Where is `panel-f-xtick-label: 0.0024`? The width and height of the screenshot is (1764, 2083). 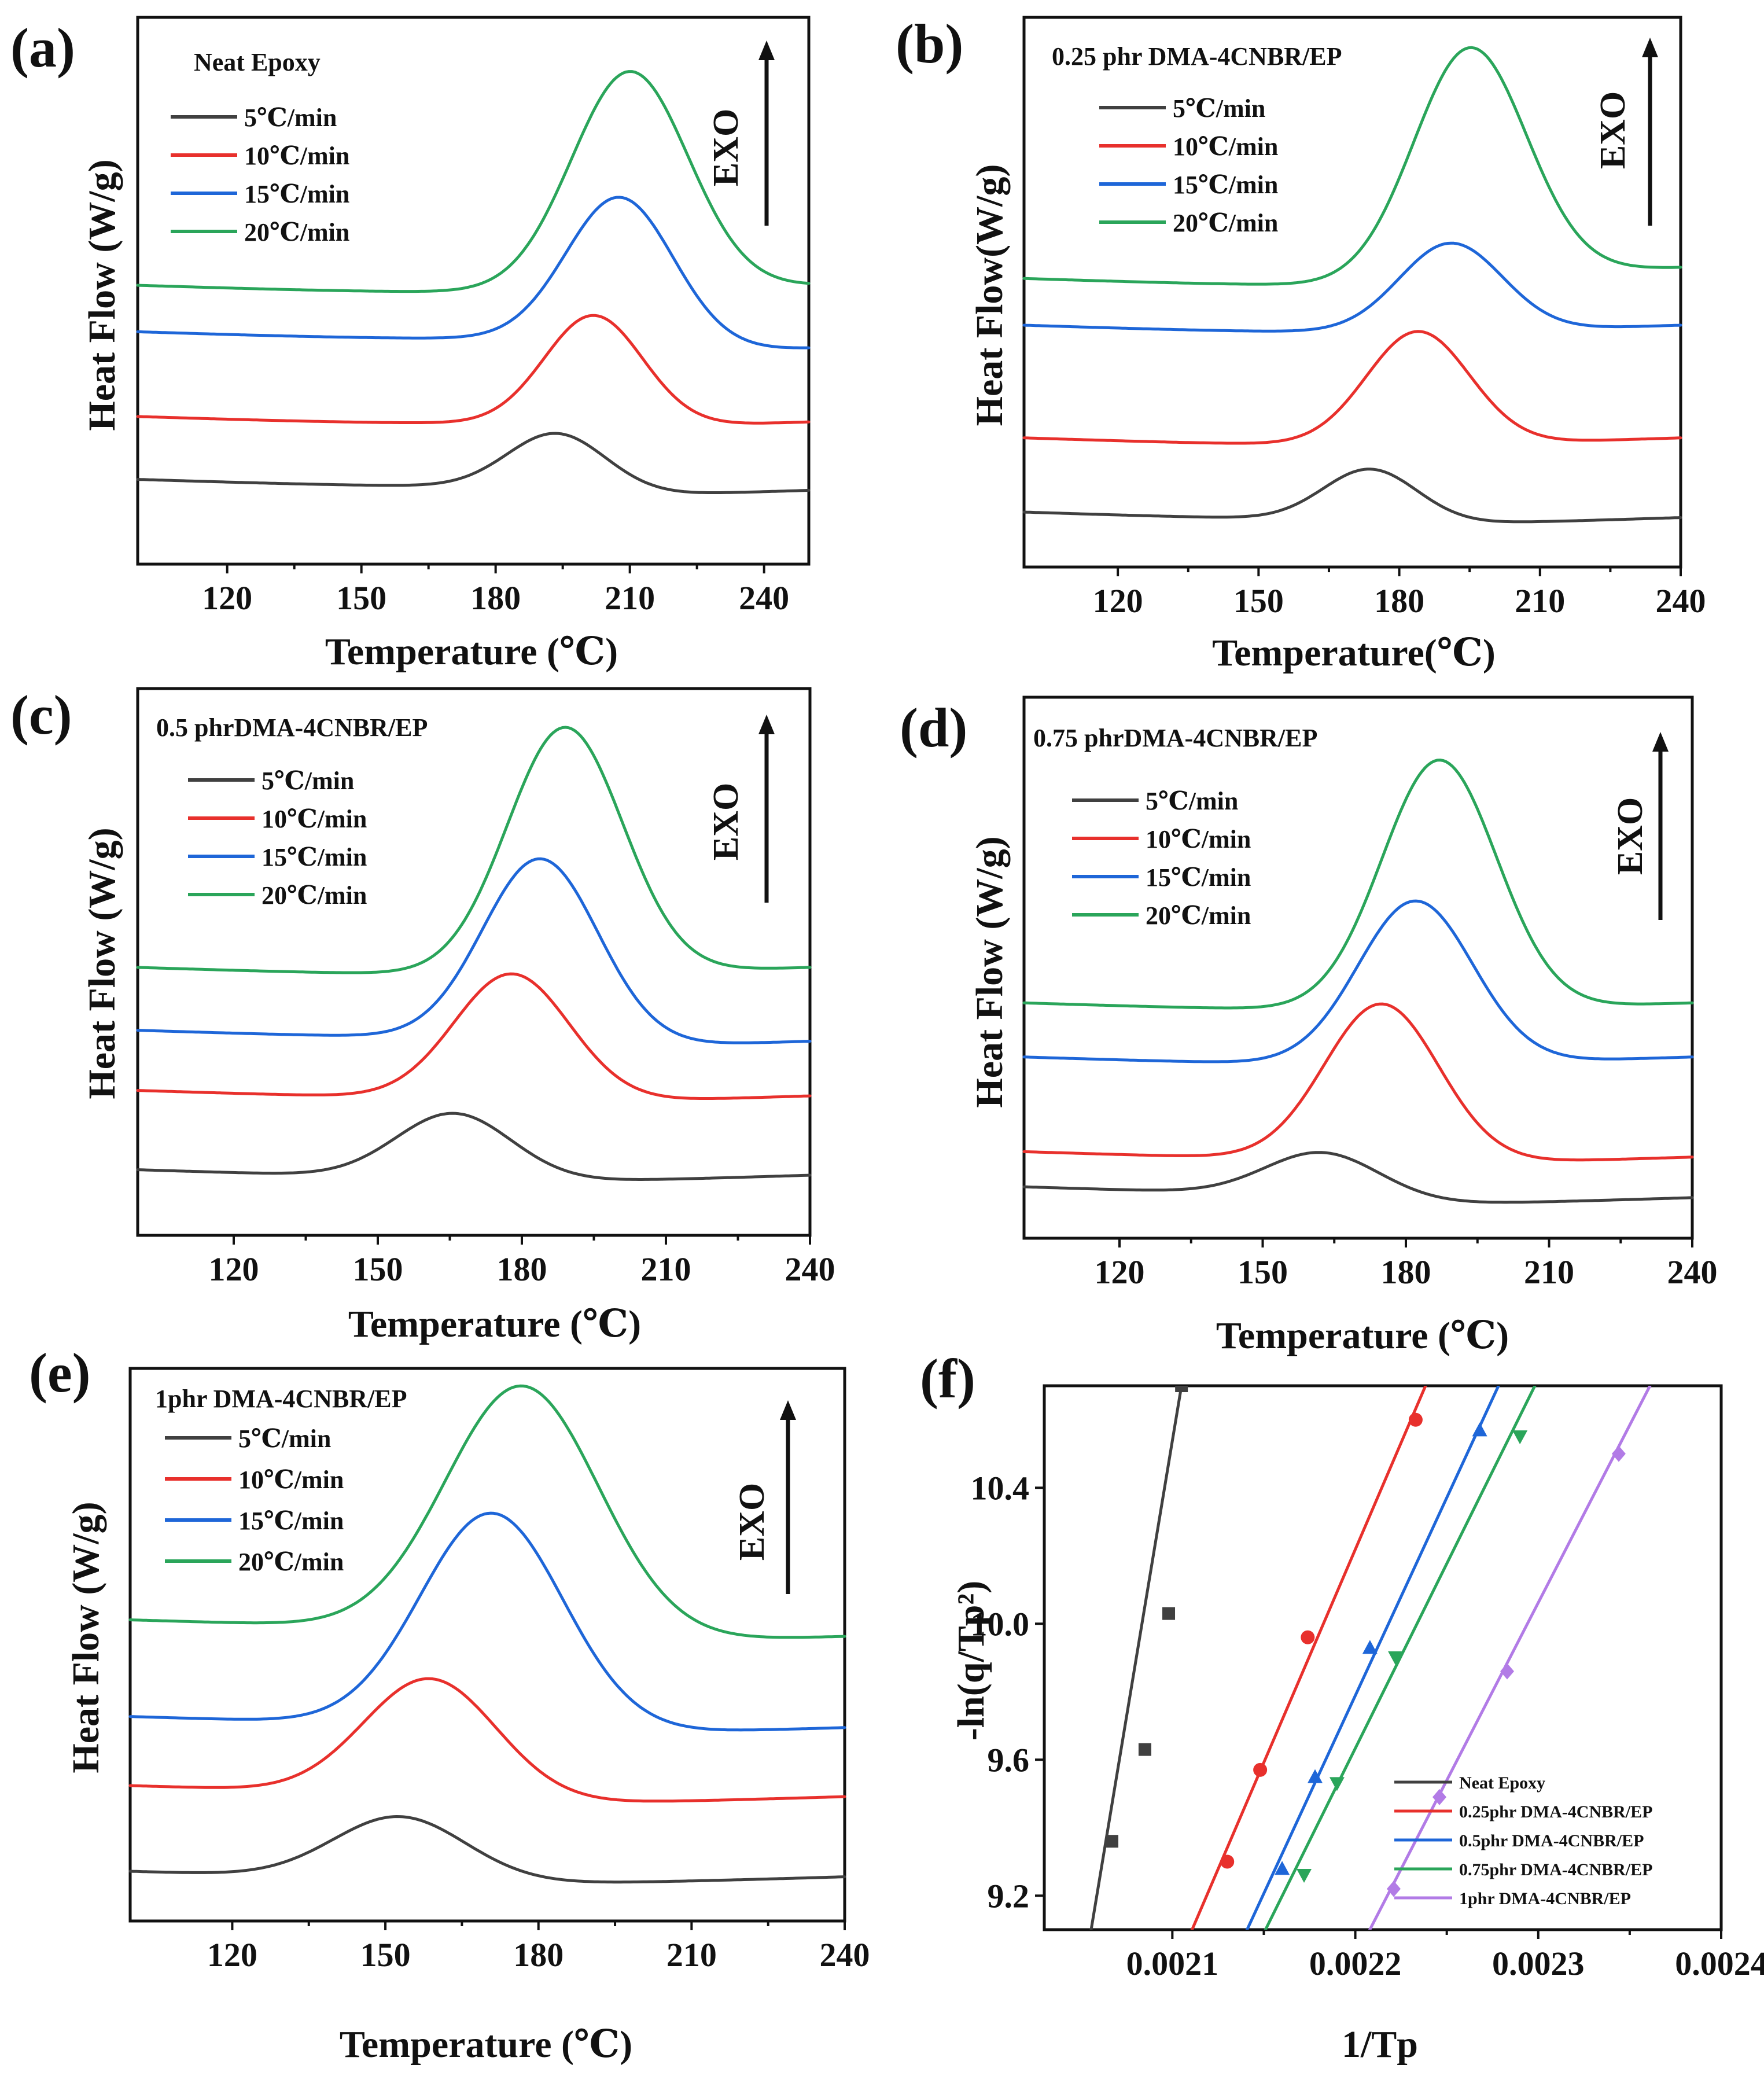 panel-f-xtick-label: 0.0024 is located at coordinates (1719, 1963).